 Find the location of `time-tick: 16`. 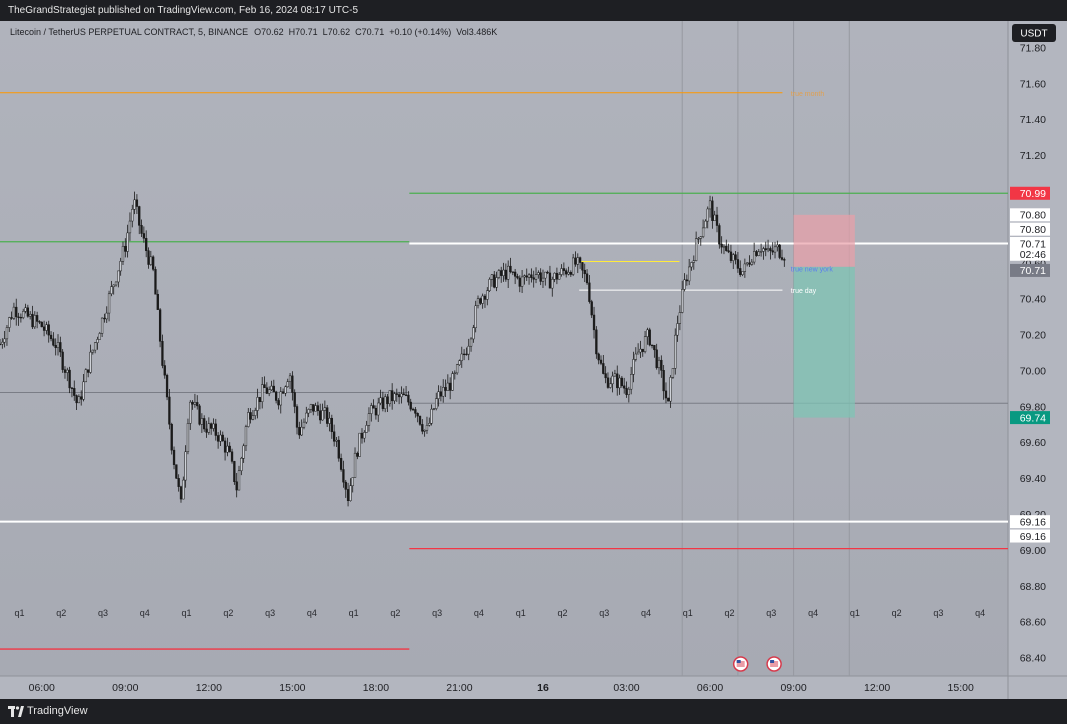

time-tick: 16 is located at coordinates (543, 688).